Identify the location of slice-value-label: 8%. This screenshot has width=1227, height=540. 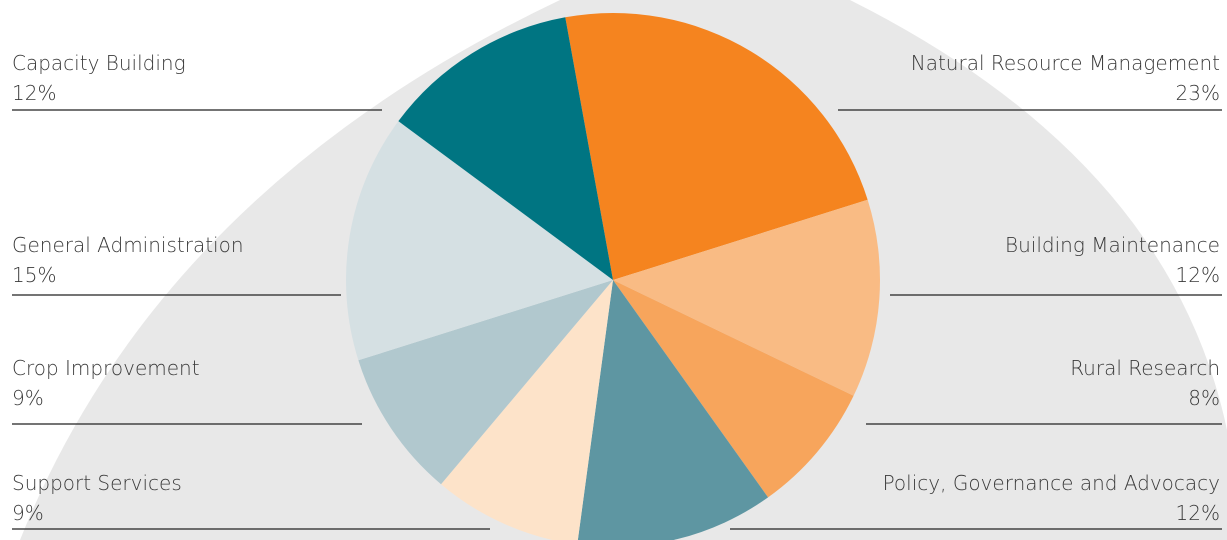
(1204, 398).